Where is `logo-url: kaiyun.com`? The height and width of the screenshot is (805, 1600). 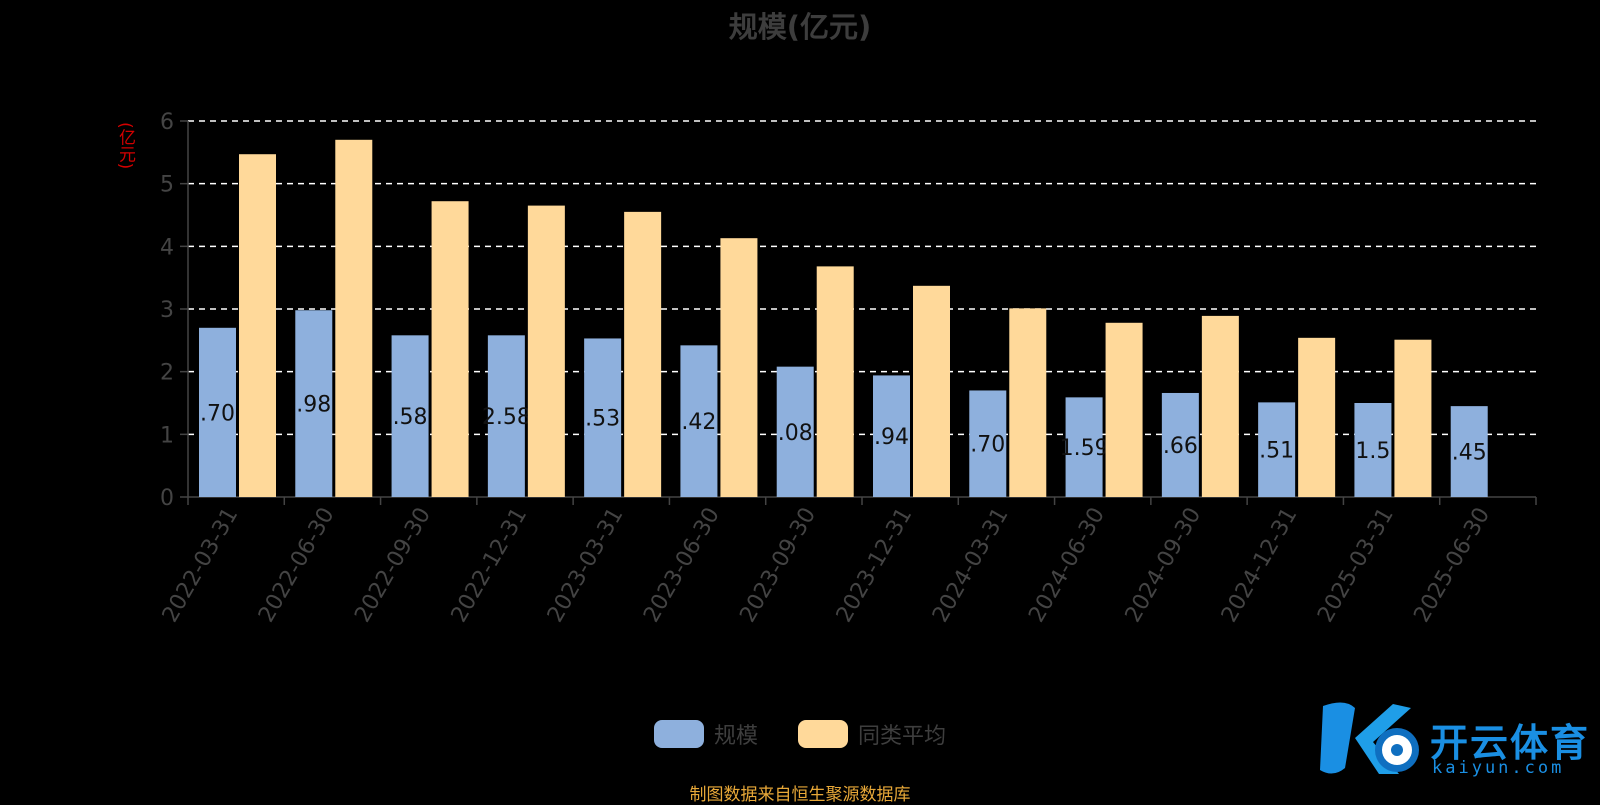
logo-url: kaiyun.com is located at coordinates (1498, 768).